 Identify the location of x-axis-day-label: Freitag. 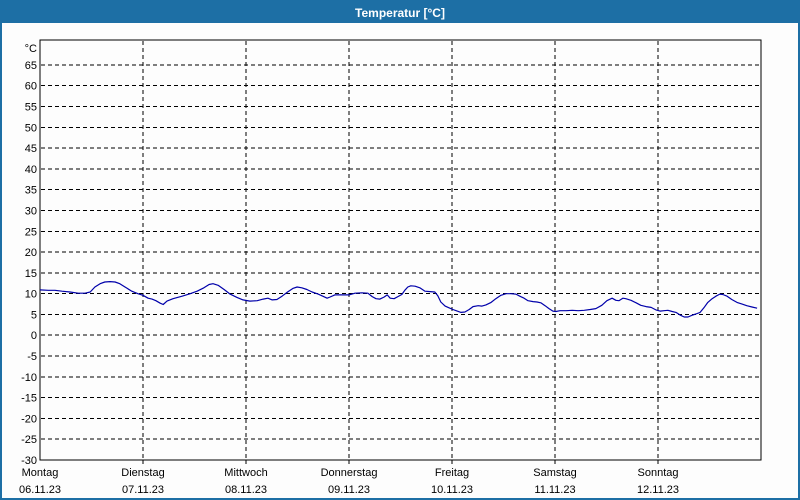
(452, 473).